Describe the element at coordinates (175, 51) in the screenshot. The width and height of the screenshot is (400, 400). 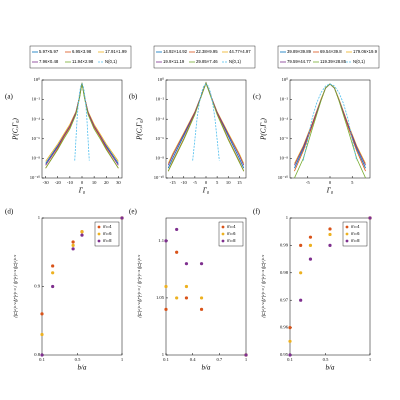
I see `legend-label: 14.92×14.92` at that location.